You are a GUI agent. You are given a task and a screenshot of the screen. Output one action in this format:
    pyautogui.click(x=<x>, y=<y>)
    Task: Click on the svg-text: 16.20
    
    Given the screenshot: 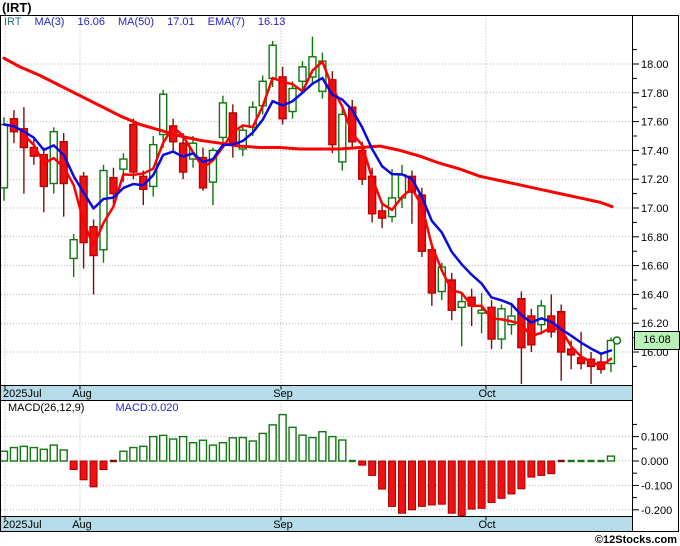 What is the action you would take?
    pyautogui.click(x=655, y=324)
    